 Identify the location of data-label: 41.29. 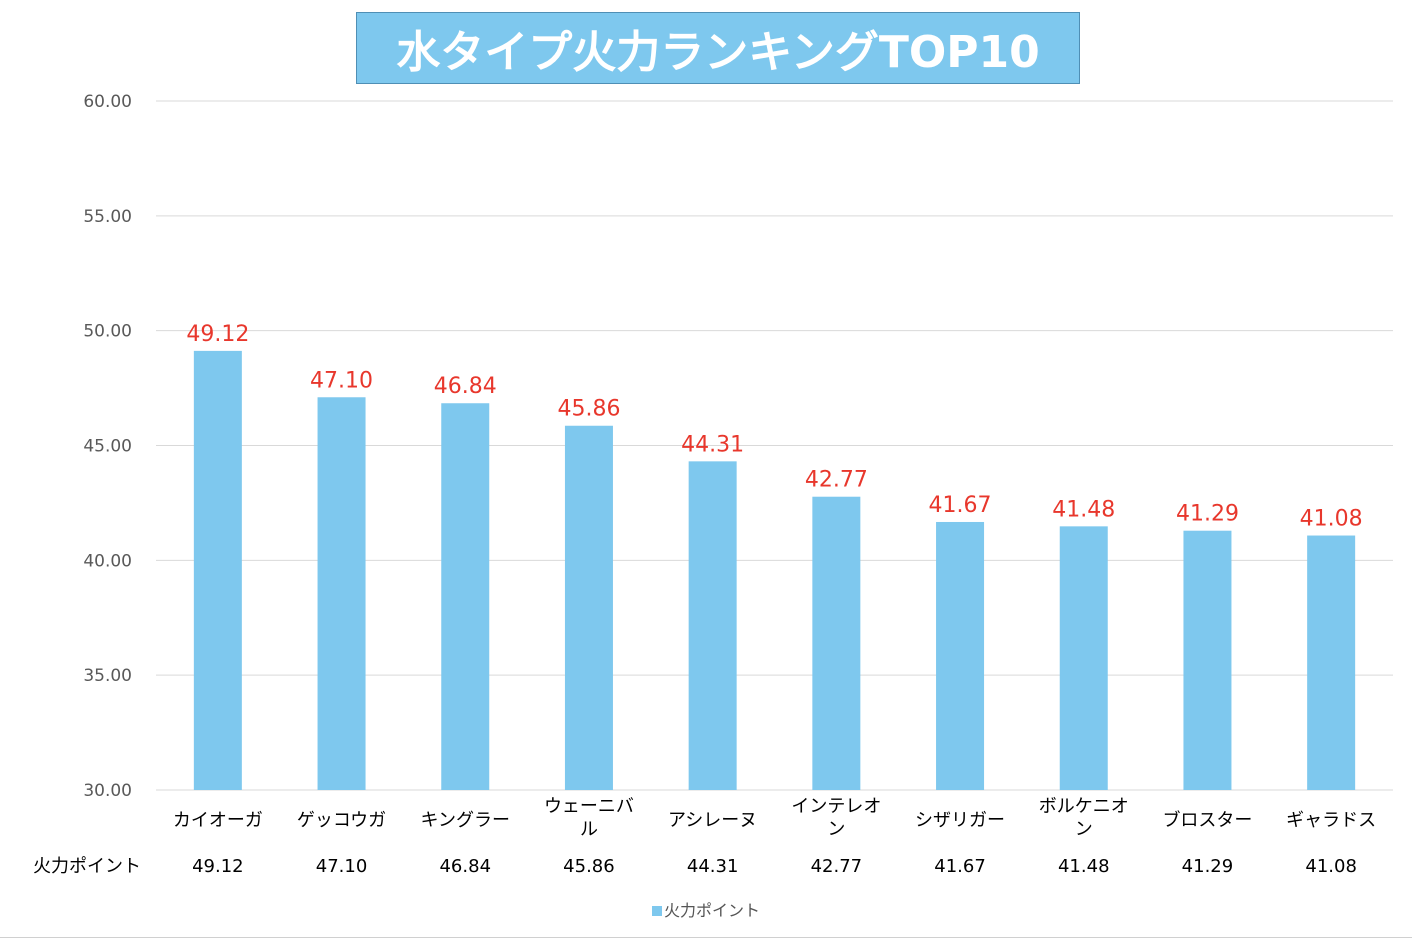
(1207, 514).